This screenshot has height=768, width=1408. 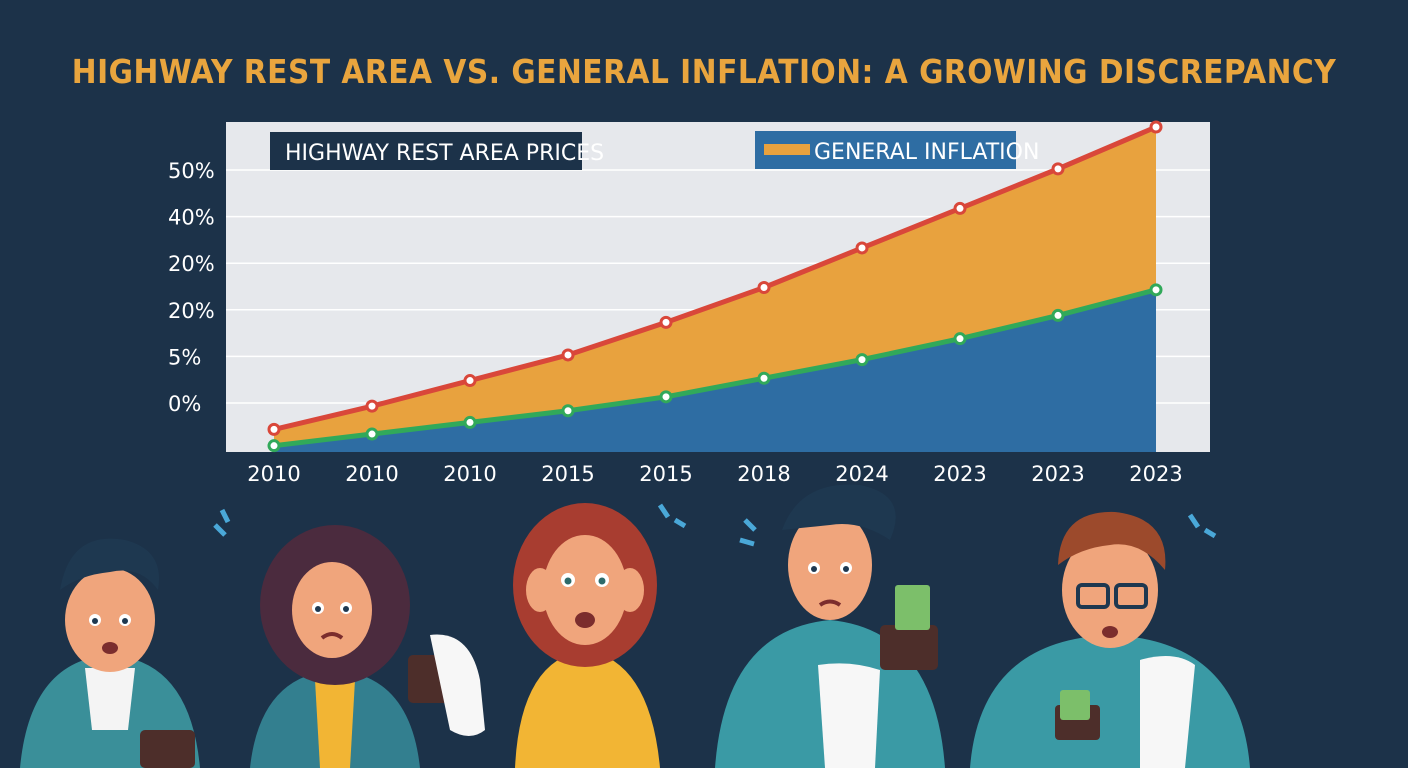 I want to click on line-general-inflation, so click(x=715, y=368).